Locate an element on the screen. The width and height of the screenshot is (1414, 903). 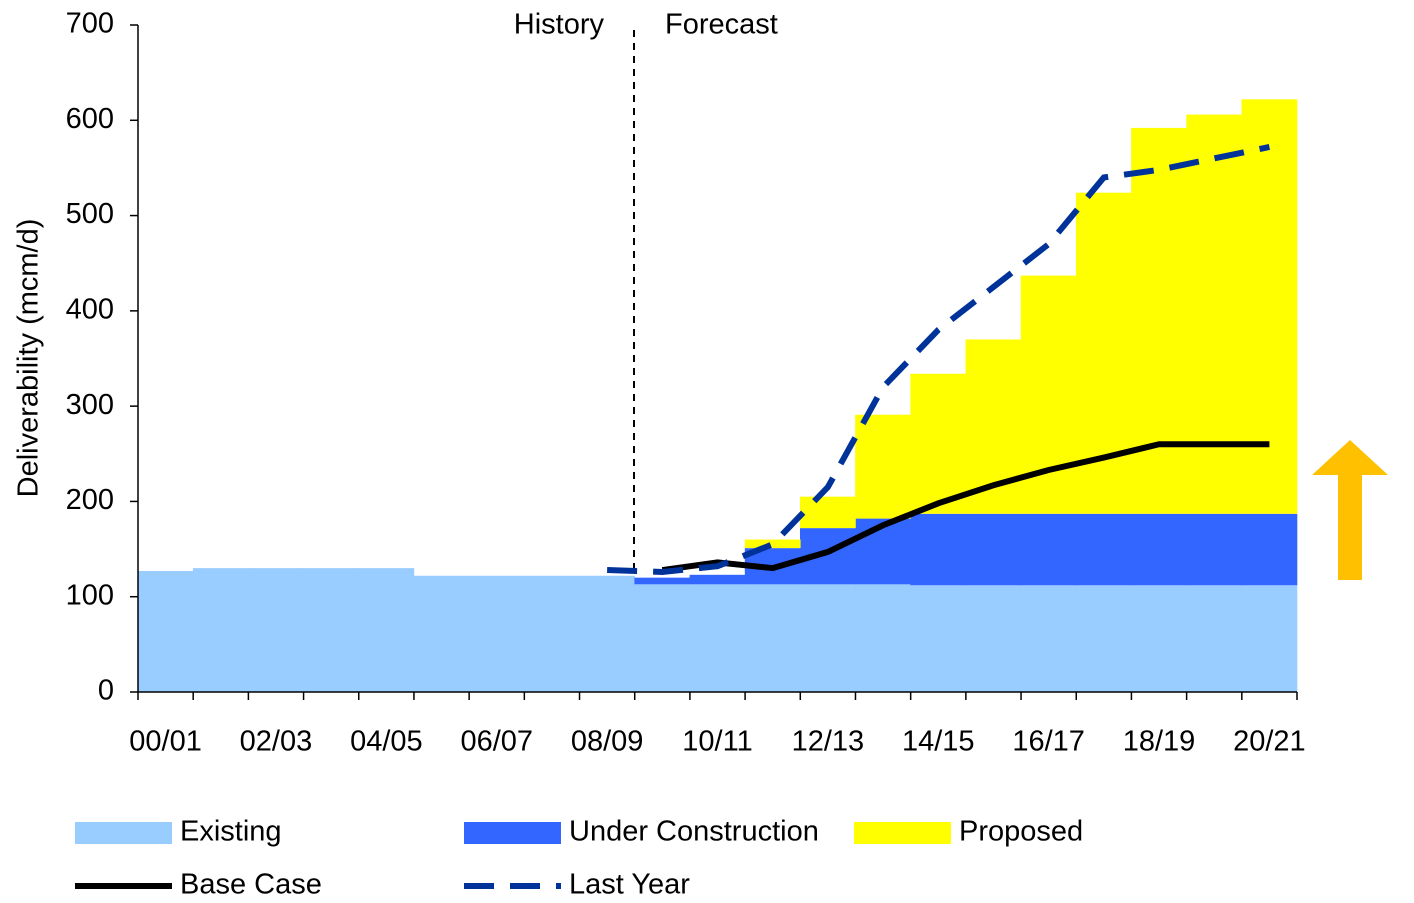
x-tick-label: 08/09 is located at coordinates (607, 742).